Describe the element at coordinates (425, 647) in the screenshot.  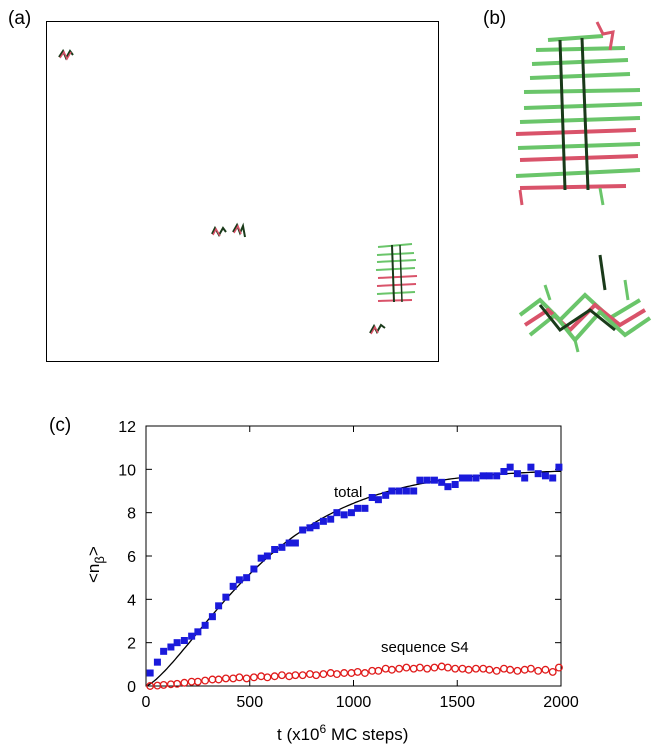
I see `annotation-sequence-s4: sequence S4` at that location.